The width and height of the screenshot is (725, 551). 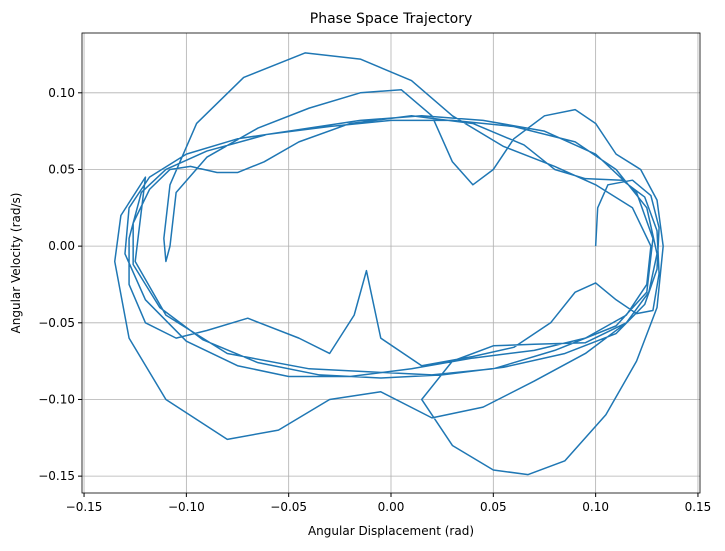 I want to click on x-tick-label: −0.15, so click(x=84, y=507).